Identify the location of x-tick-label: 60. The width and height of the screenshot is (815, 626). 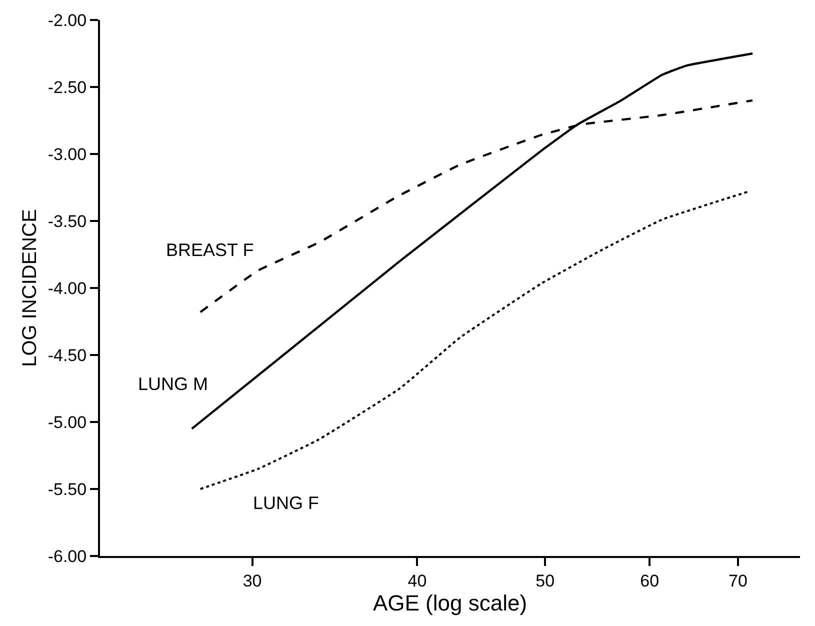
(650, 580).